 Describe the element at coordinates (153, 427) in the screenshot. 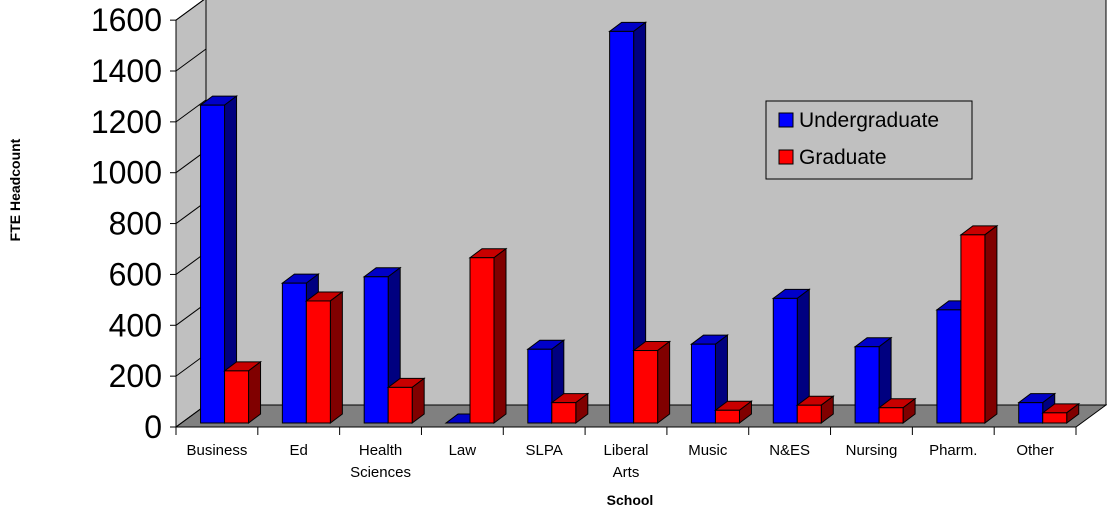

I see `y-tick-label: 0` at that location.